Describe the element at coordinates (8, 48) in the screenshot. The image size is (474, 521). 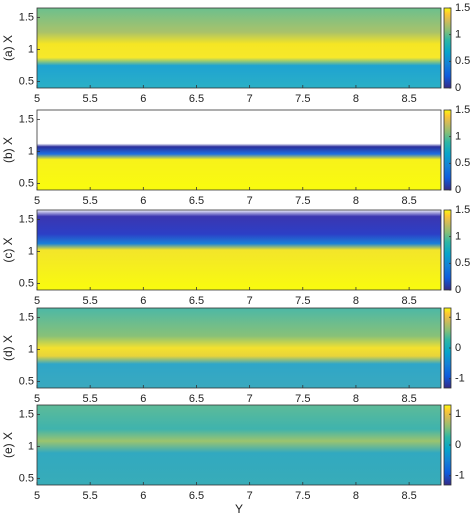
I see `y-axis-label: (a) X` at that location.